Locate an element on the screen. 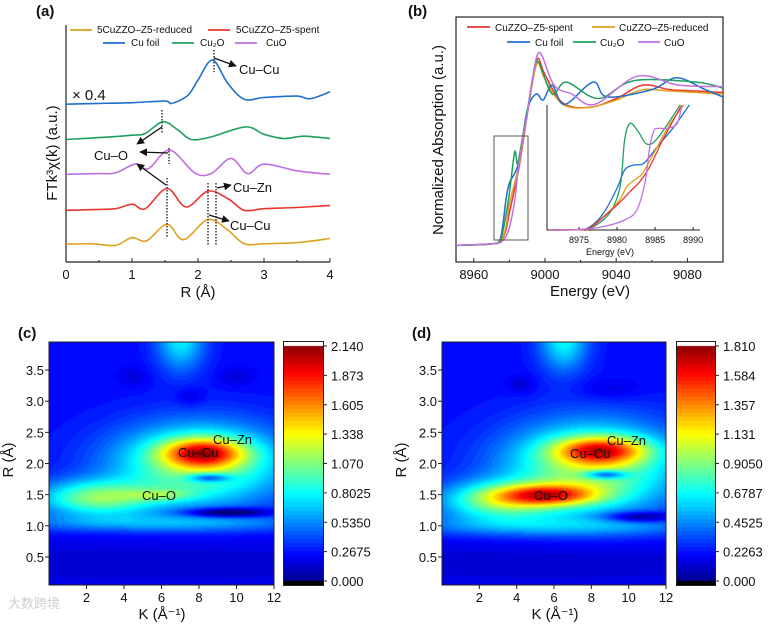 This screenshot has height=625, width=774. colorbar-label: 1.357 is located at coordinates (739, 405).